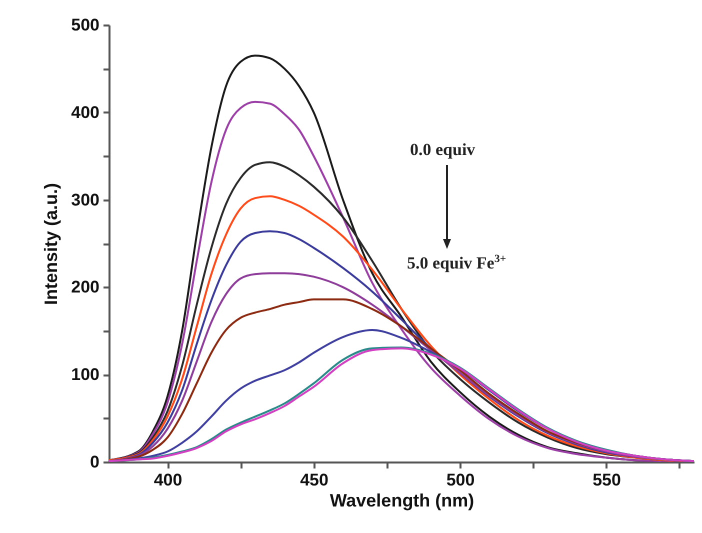  I want to click on annotation: 5.0 equiv Fe$^{3+}$, so click(456, 263).